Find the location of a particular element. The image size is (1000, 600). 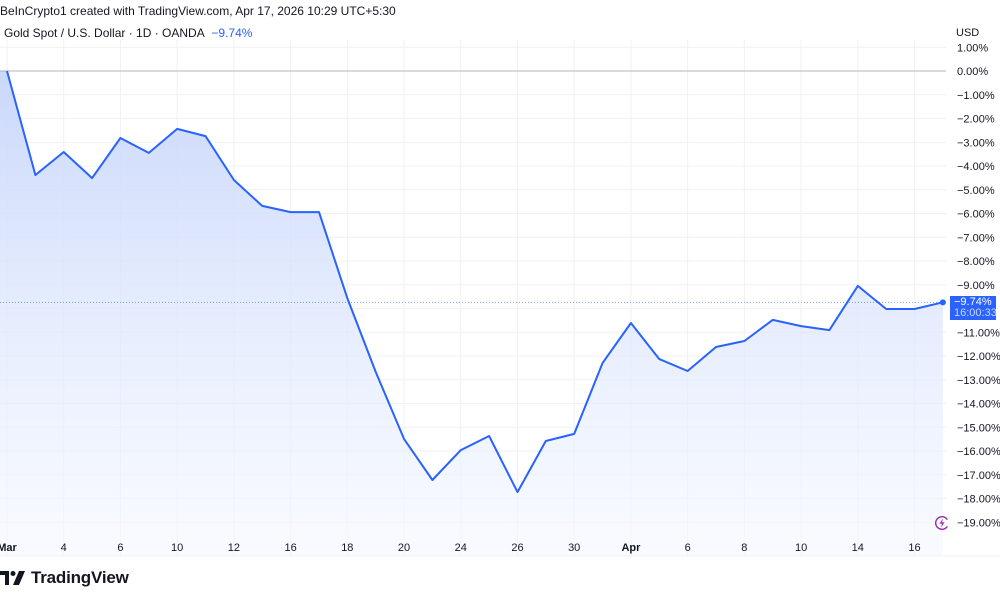

time-tick-label: 4 is located at coordinates (64, 548).